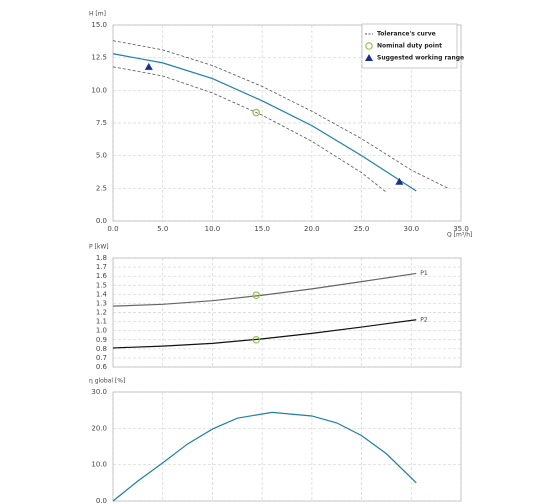  I want to click on y-tick-label: 1.7, so click(101, 267).